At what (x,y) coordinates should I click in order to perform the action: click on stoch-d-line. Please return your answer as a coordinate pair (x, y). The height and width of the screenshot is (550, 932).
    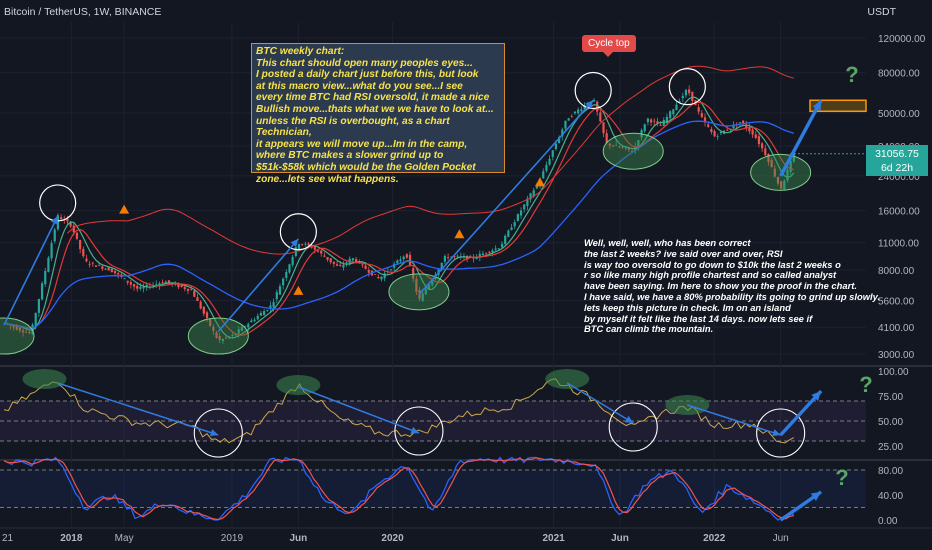
    Looking at the image, I should click on (398, 489).